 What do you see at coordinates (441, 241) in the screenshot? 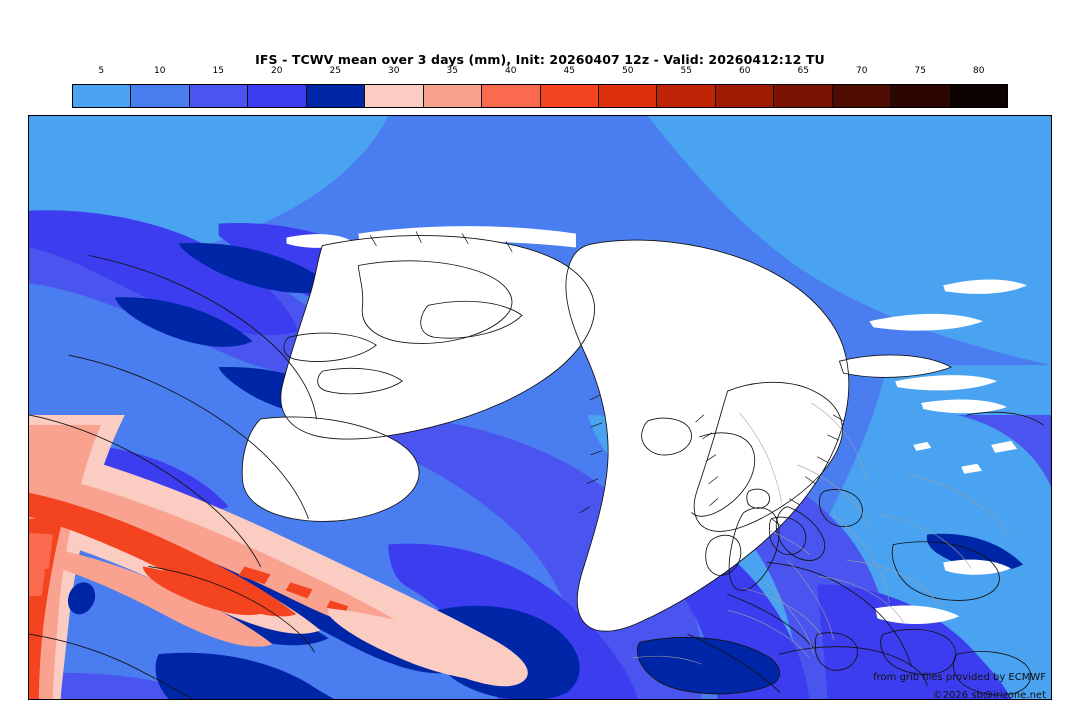
I see `coastline-arctic-ticks` at bounding box center [441, 241].